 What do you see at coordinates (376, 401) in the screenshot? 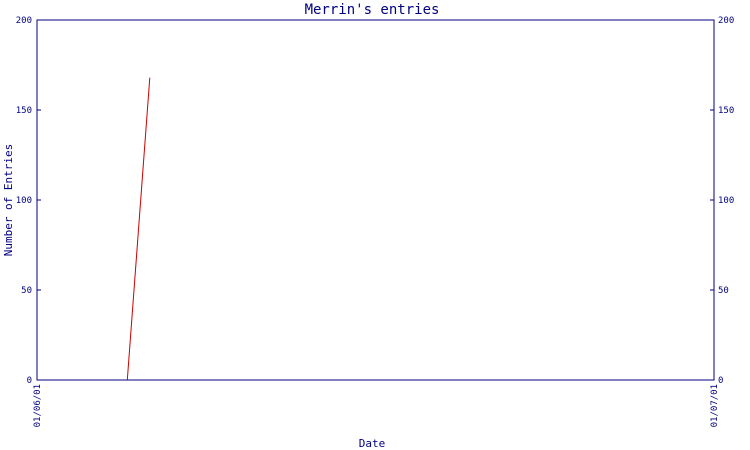
I see `x-axis: 01/06/01 01/07/01` at bounding box center [376, 401].